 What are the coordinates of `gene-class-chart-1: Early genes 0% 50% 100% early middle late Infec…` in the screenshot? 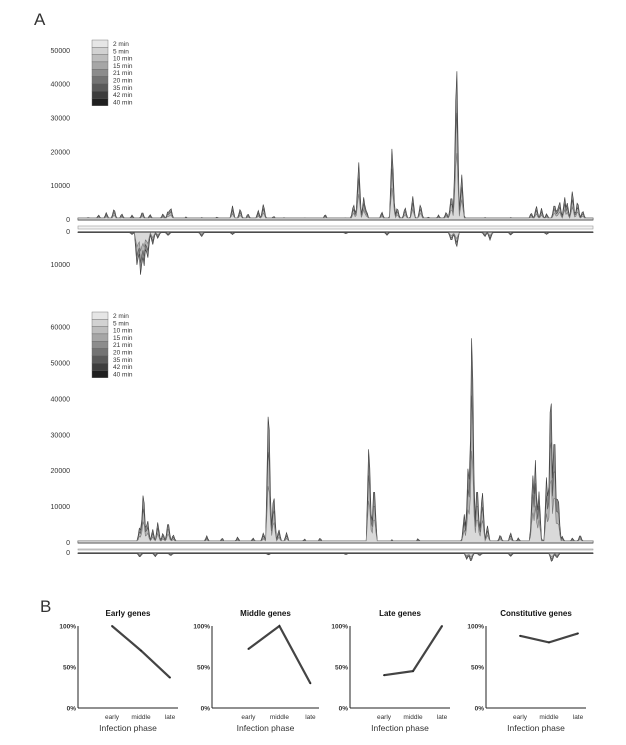 It's located at (118, 671).